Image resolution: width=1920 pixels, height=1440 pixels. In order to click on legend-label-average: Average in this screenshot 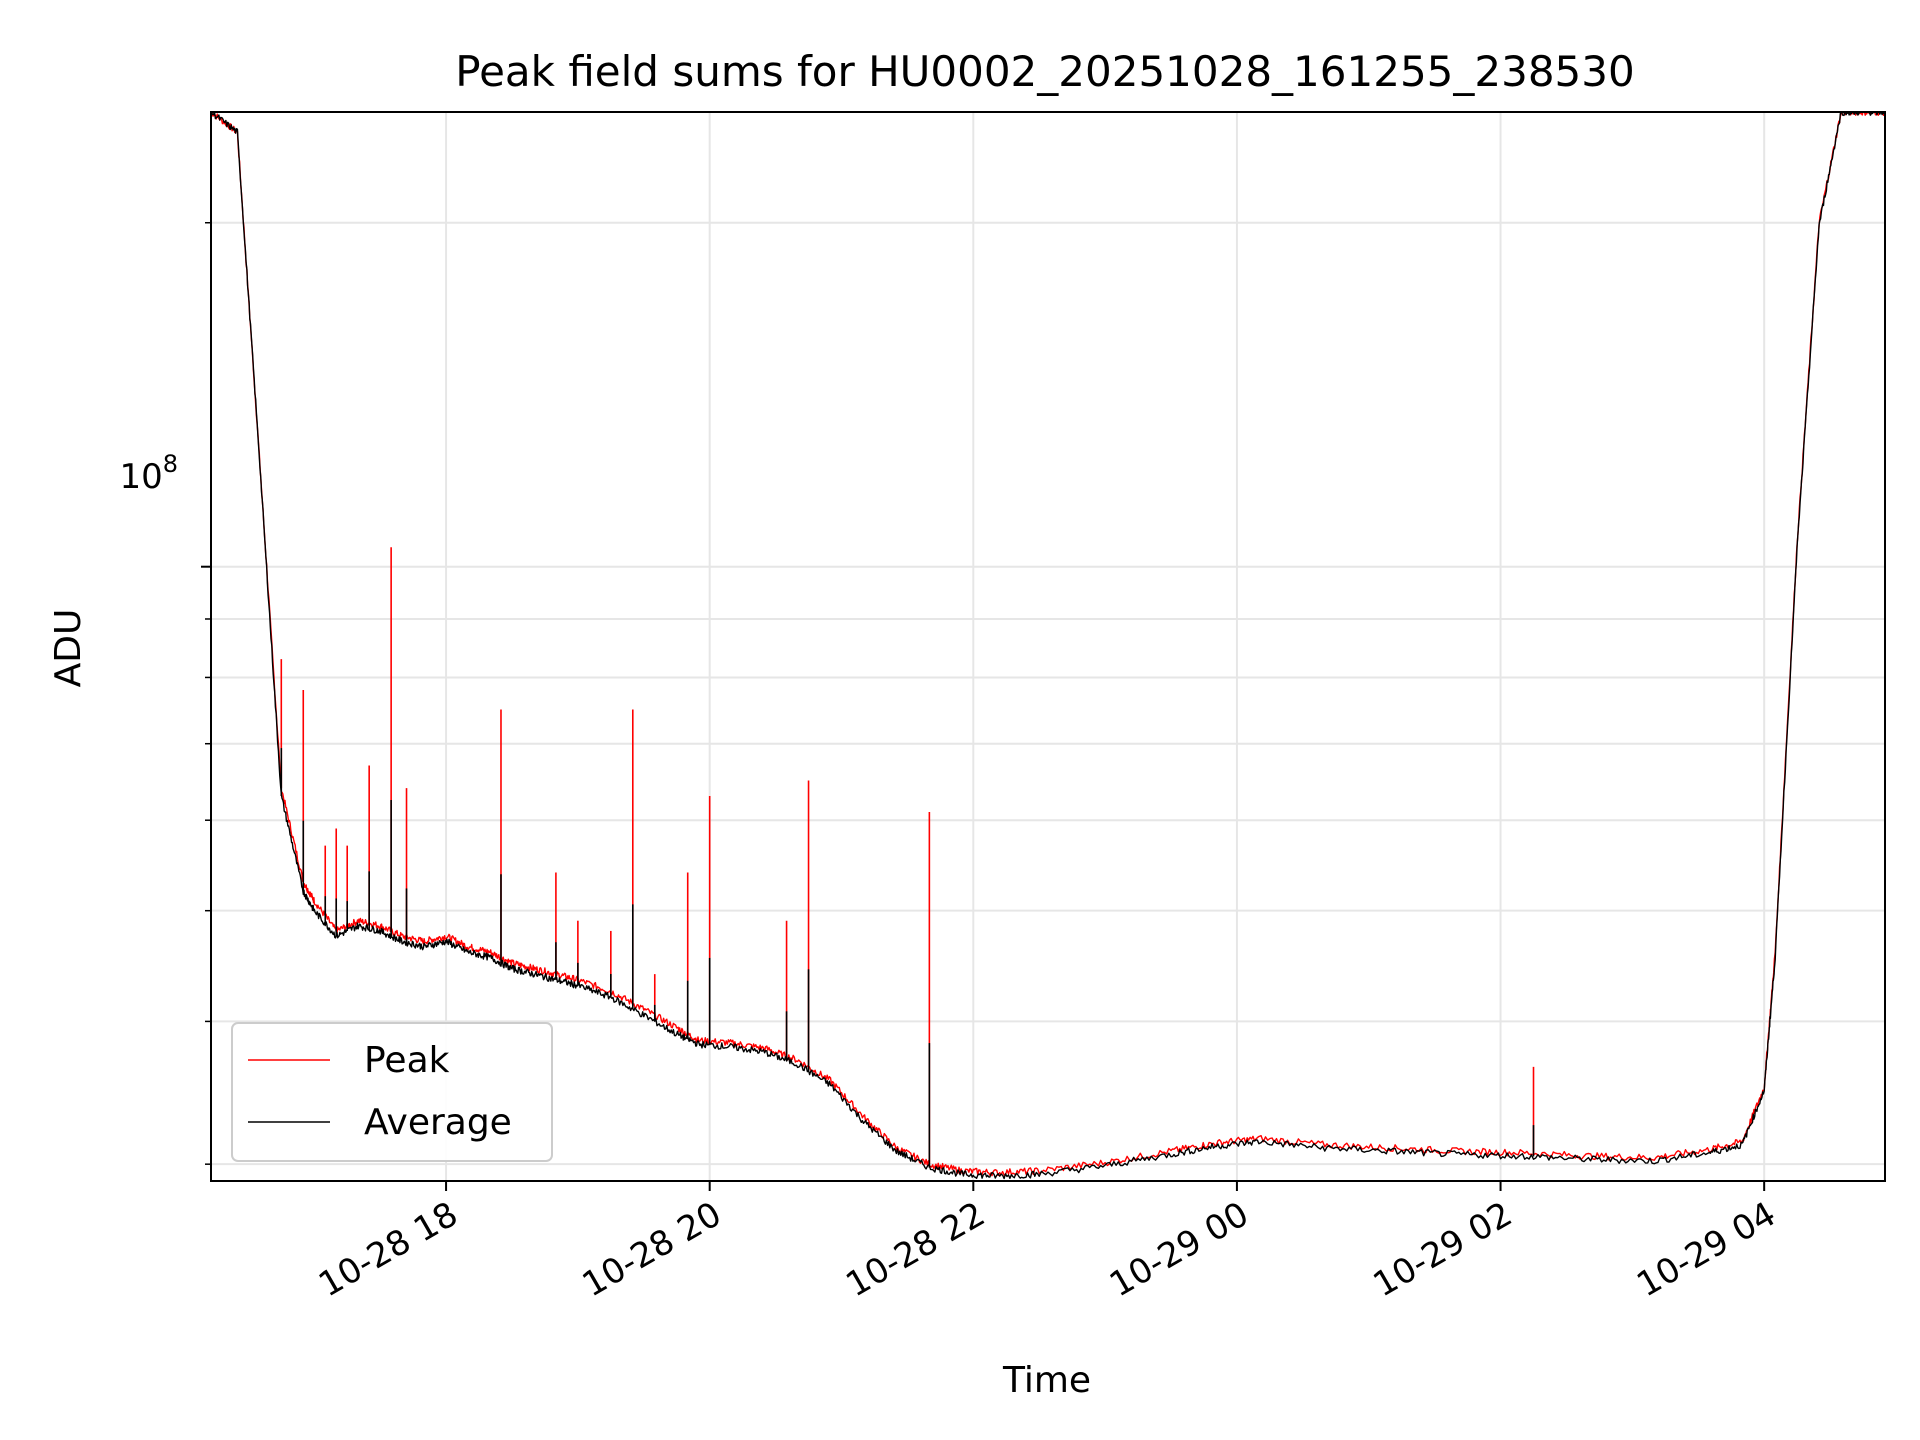, I will do `click(438, 1122)`.